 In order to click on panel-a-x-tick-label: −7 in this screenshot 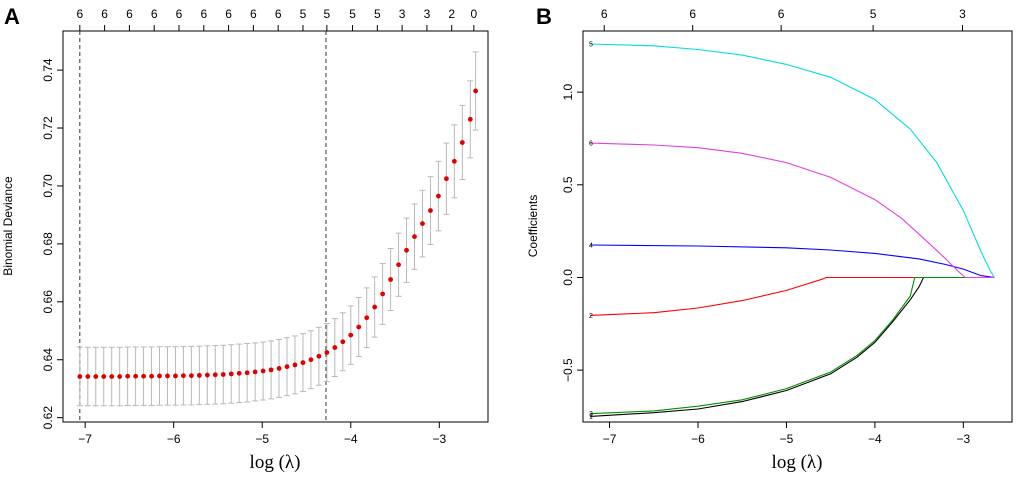, I will do `click(85, 439)`.